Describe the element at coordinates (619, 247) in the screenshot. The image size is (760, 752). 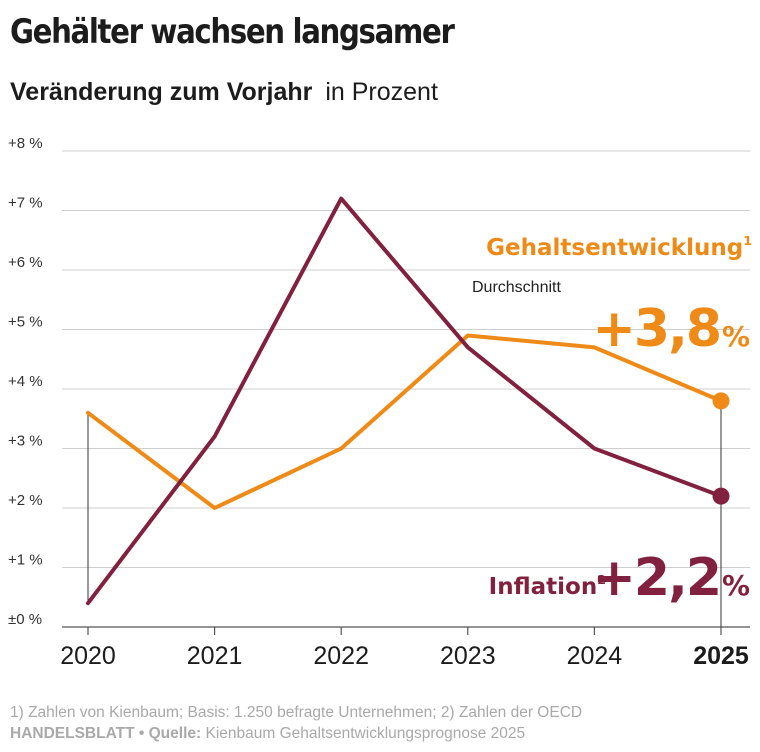
I see `salary-label: Gehaltsentwicklung1` at that location.